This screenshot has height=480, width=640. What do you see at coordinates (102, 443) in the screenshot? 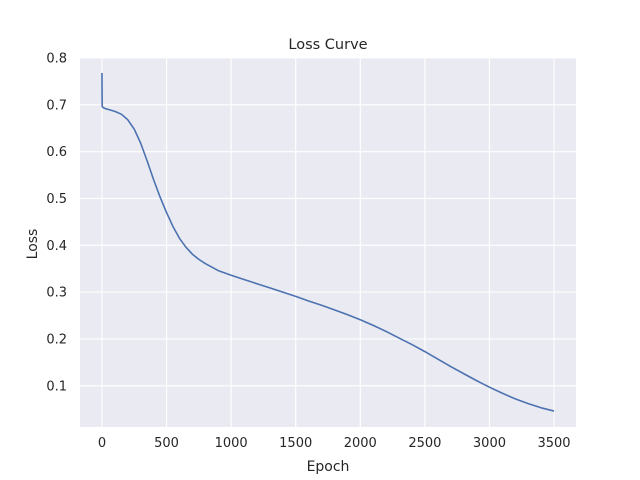
I see `x-tick-label: 0` at bounding box center [102, 443].